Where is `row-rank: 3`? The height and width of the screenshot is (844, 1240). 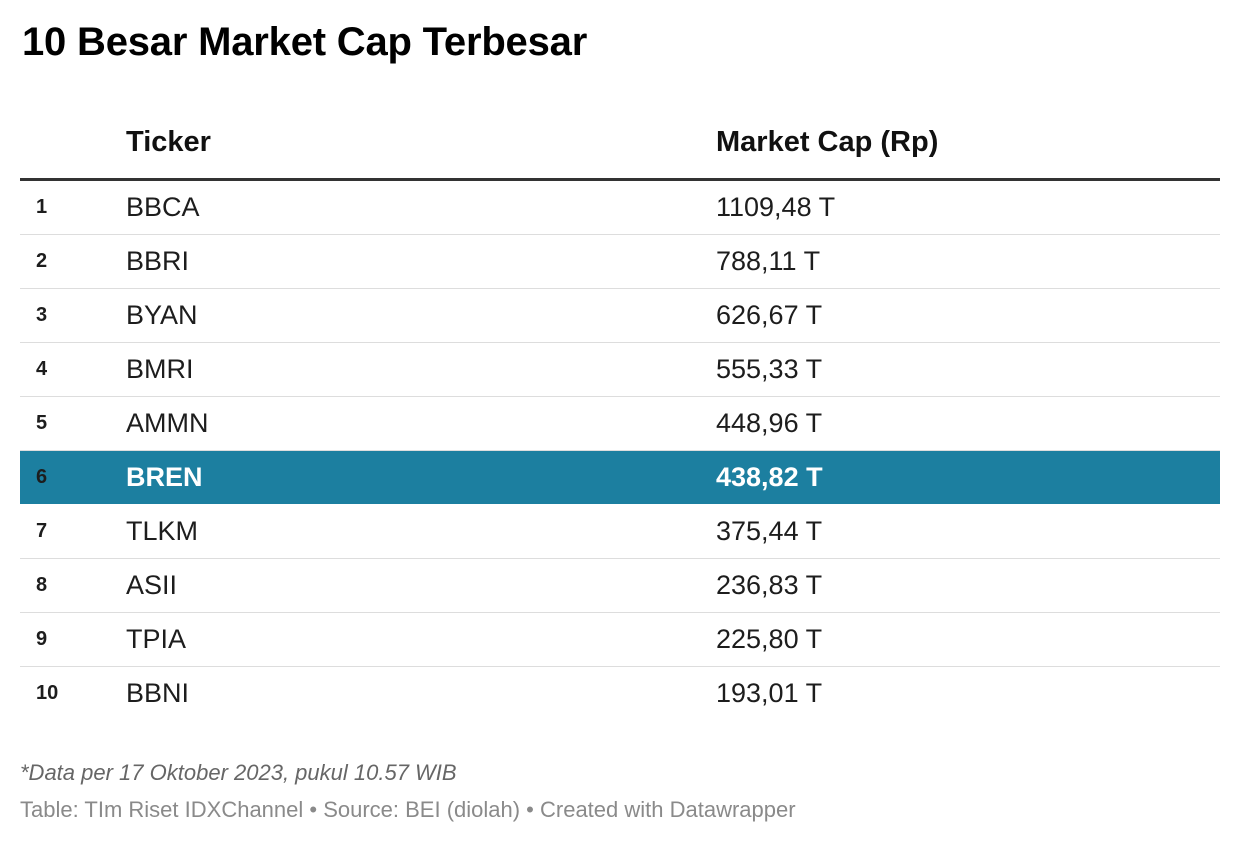 row-rank: 3 is located at coordinates (42, 315).